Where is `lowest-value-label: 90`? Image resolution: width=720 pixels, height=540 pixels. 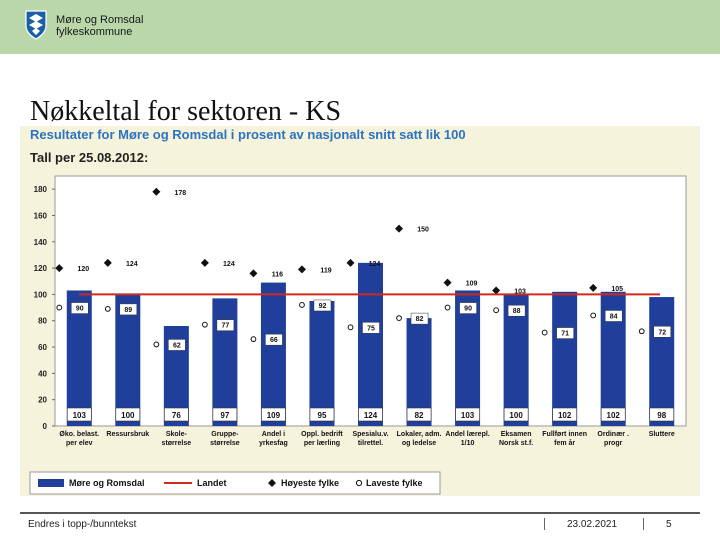 lowest-value-label: 90 is located at coordinates (80, 309).